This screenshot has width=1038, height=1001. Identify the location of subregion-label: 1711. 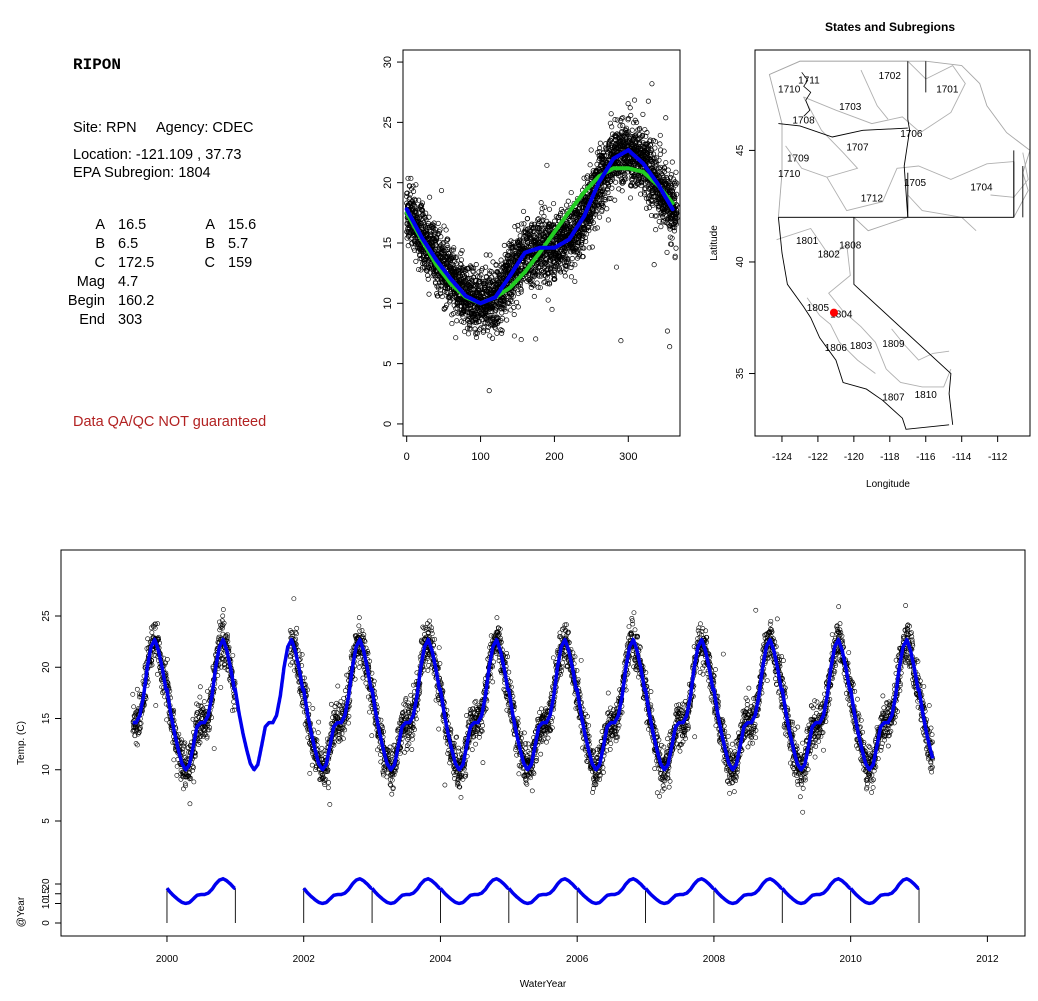
(809, 80).